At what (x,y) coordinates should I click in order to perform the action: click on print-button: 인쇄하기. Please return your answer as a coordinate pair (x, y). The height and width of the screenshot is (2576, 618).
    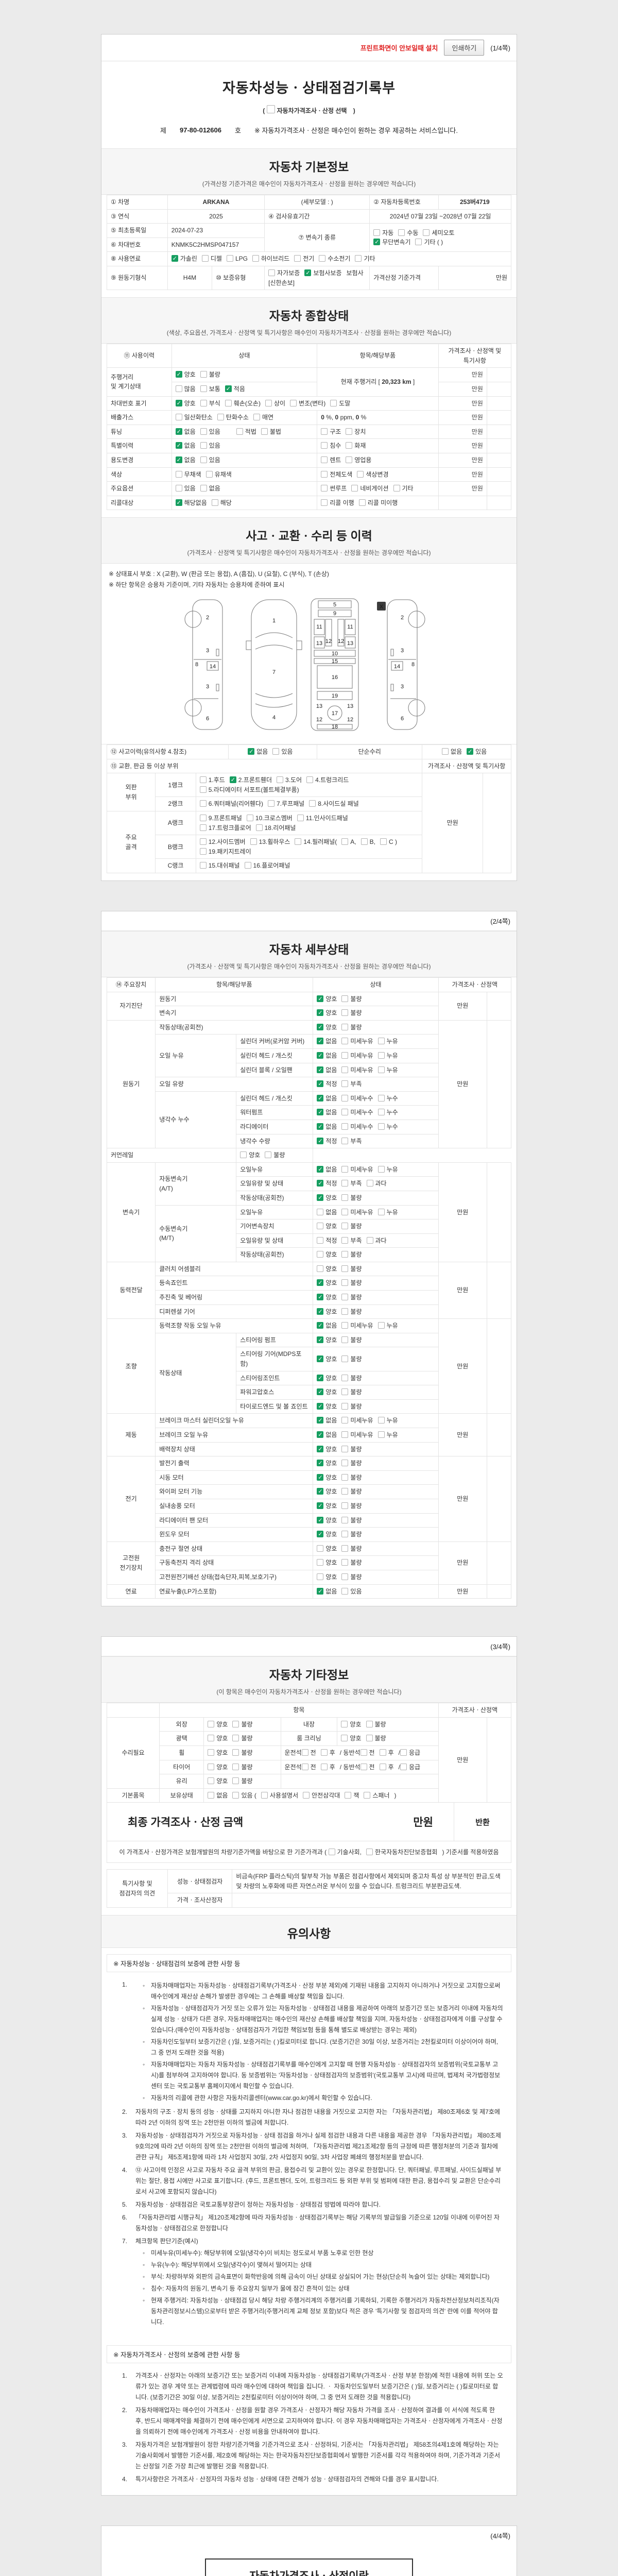
    Looking at the image, I should click on (464, 48).